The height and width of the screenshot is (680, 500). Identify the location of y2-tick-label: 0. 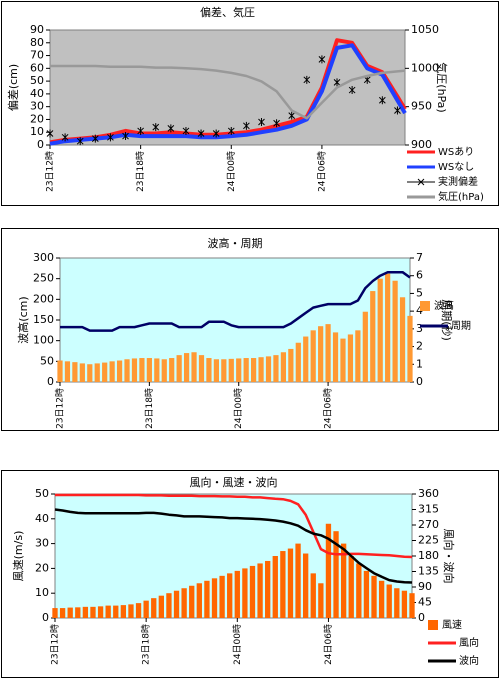
(419, 381).